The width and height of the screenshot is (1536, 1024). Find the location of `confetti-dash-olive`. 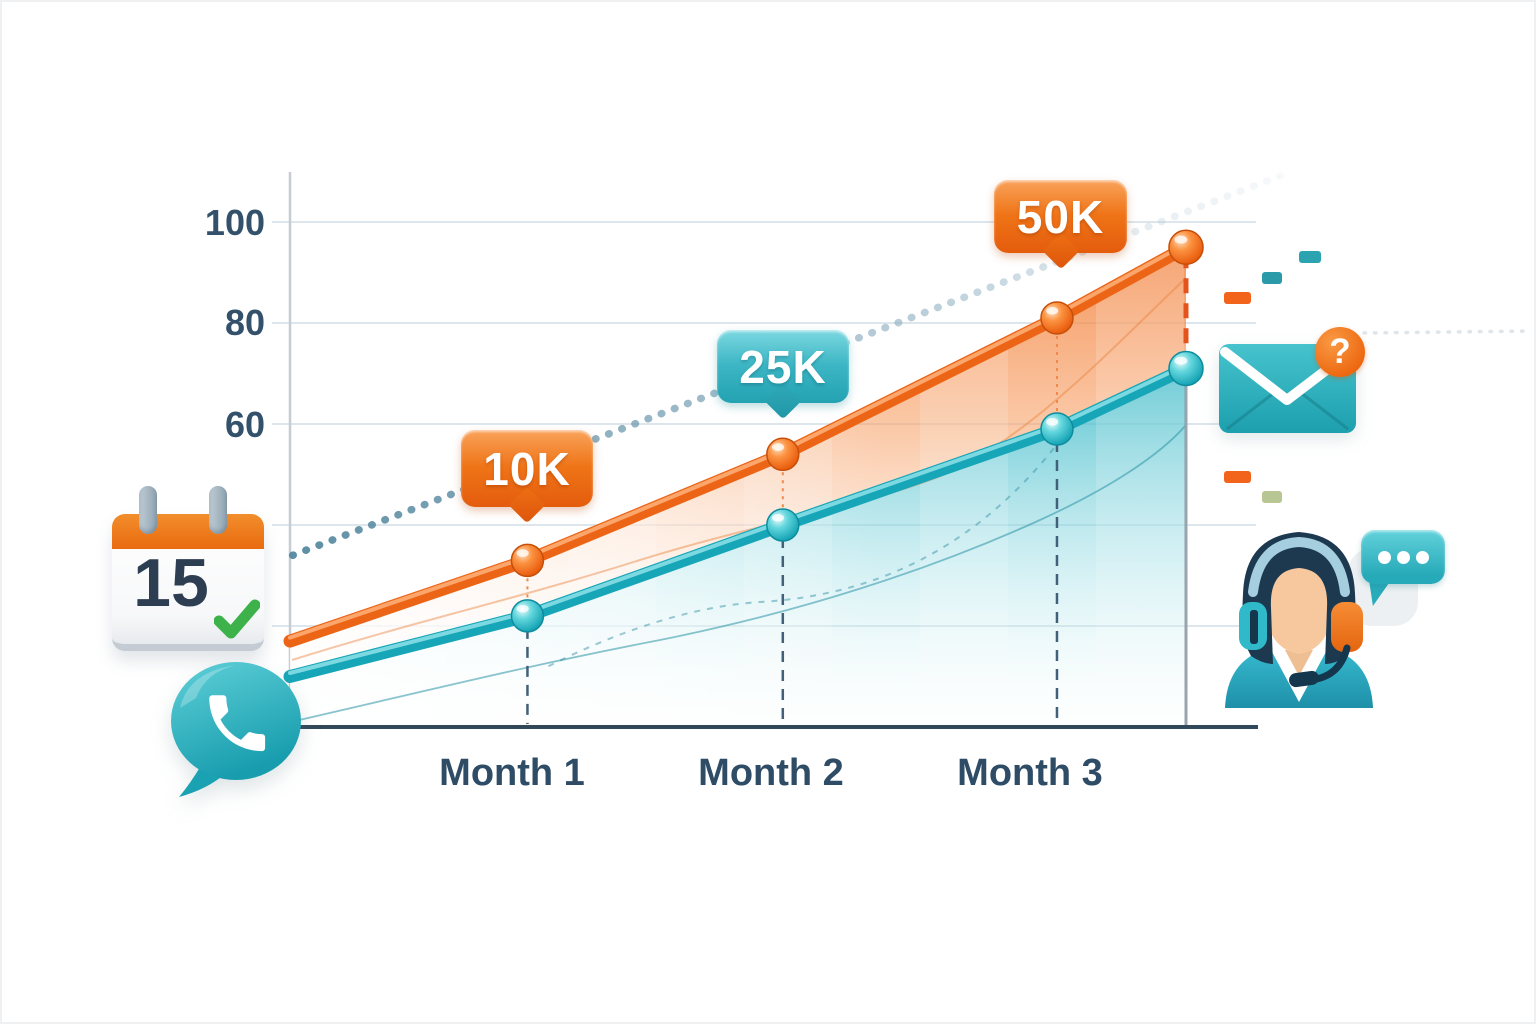

confetti-dash-olive is located at coordinates (1272, 497).